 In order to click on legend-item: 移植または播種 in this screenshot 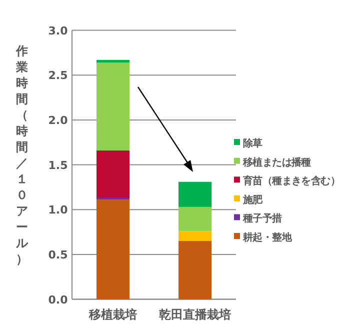, I will do `click(272, 162)`.